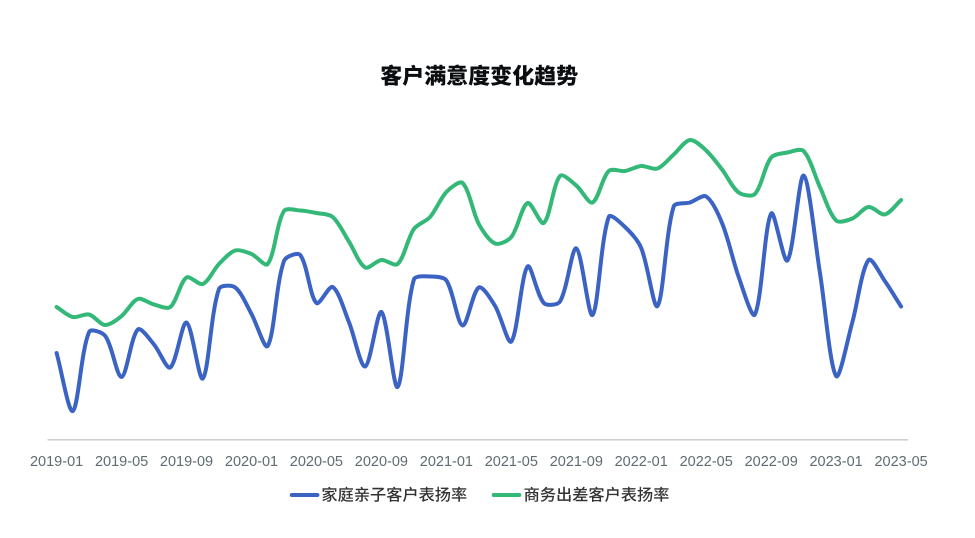  What do you see at coordinates (511, 462) in the screenshot?
I see `svg-text: 2021-05` at bounding box center [511, 462].